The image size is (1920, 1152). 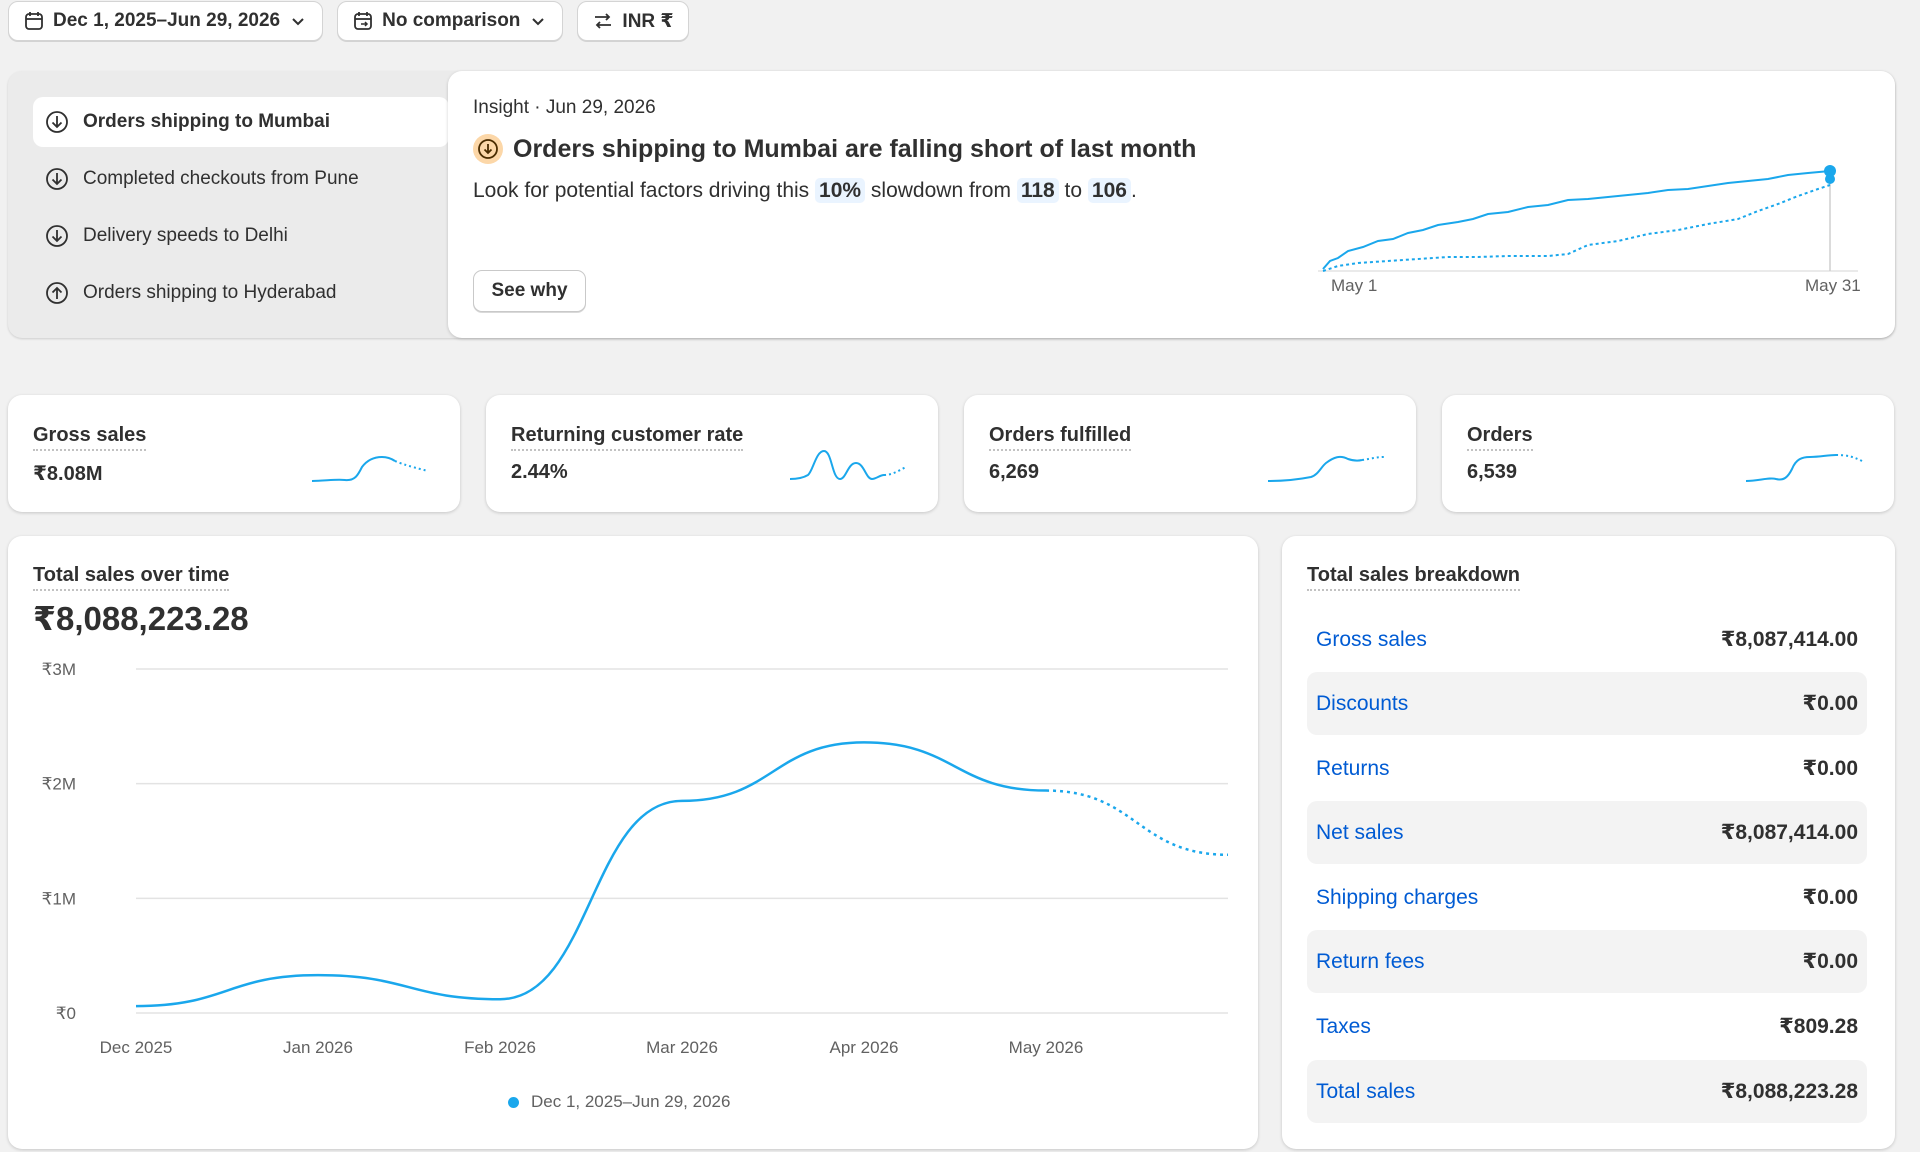 I want to click on breakdown-value: ₹8,088,223.28, so click(x=1789, y=1091).